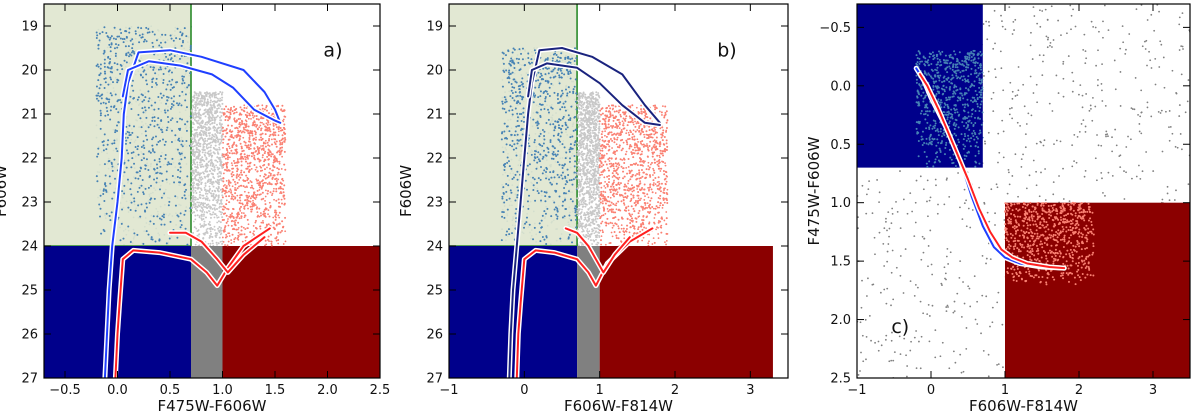 This screenshot has height=414, width=1200. Describe the element at coordinates (380, 390) in the screenshot. I see `x-tick-label: 2.5` at that location.